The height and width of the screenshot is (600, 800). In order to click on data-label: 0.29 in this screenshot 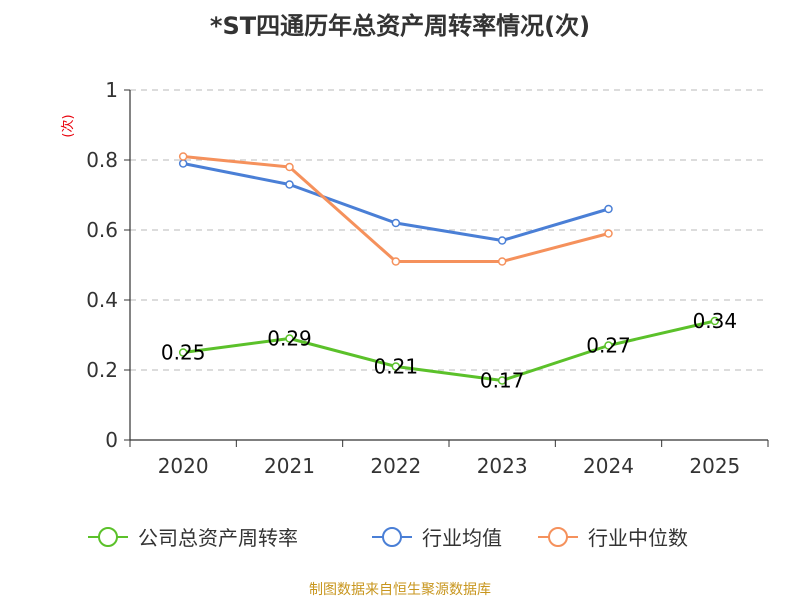, I will do `click(289, 339)`.